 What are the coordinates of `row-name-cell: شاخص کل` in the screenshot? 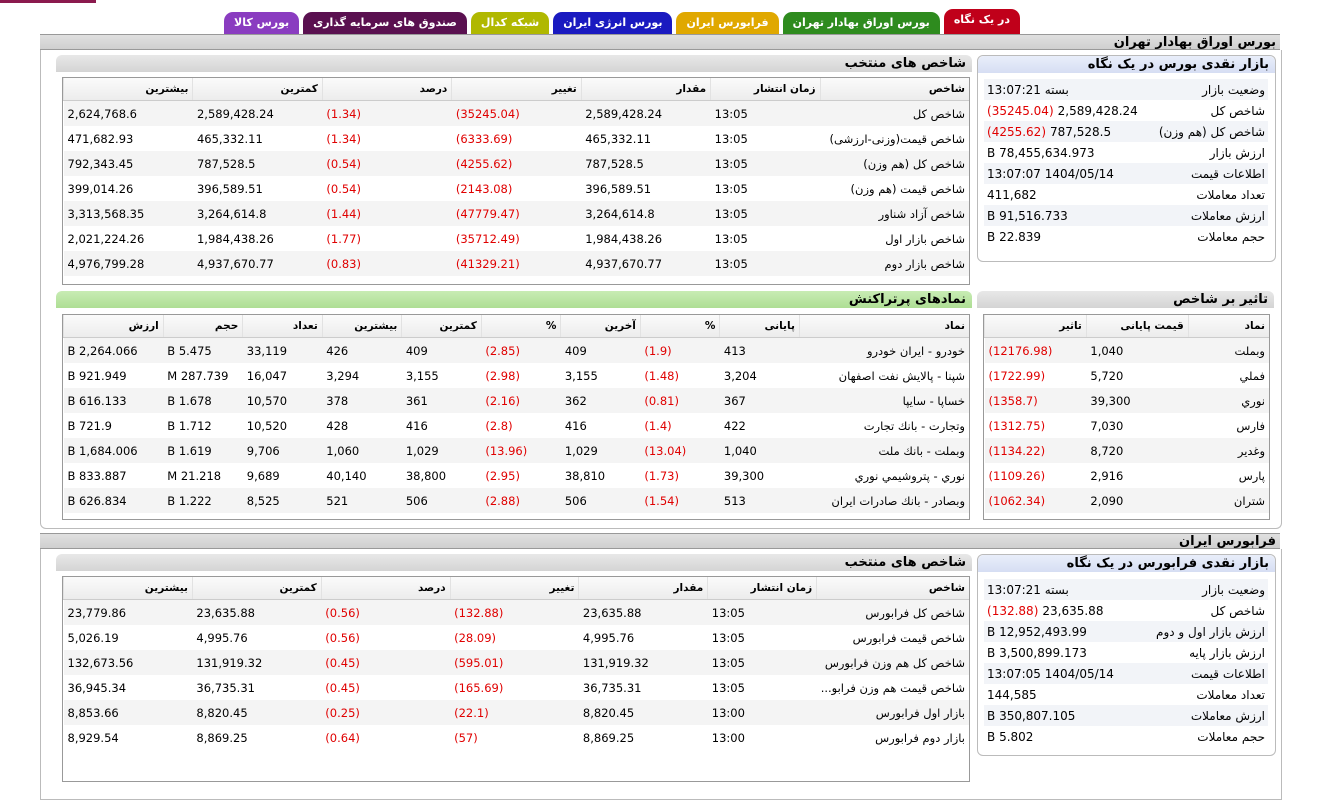 It's located at (894, 113).